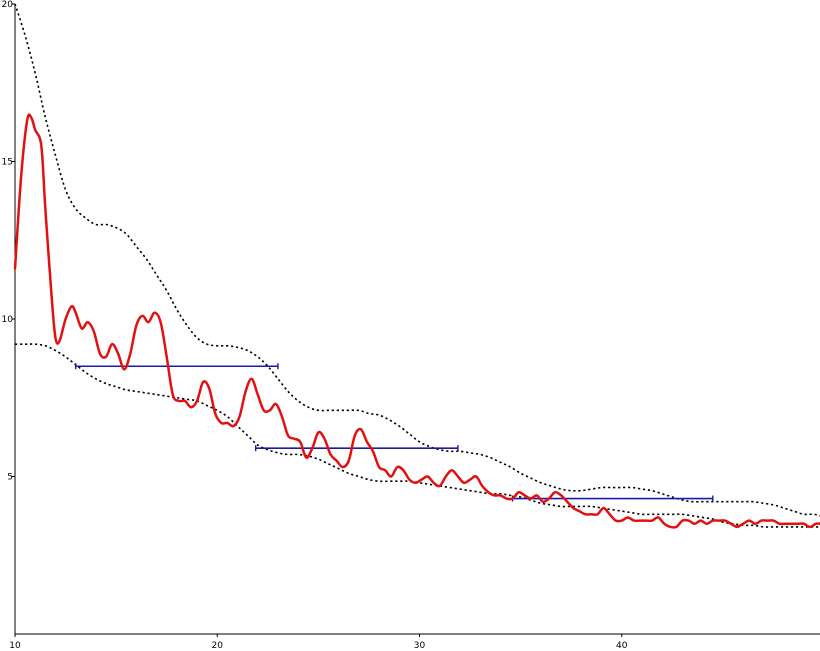 The width and height of the screenshot is (820, 651). I want to click on y-tick-label: 15, so click(7, 163).